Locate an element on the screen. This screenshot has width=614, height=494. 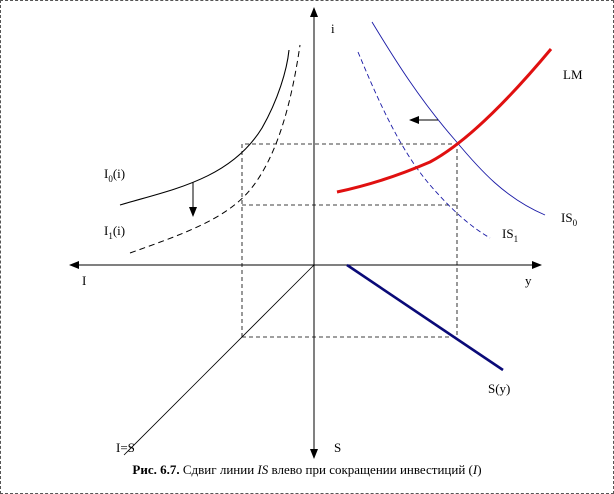
is1-label: IS1 is located at coordinates (510, 235).